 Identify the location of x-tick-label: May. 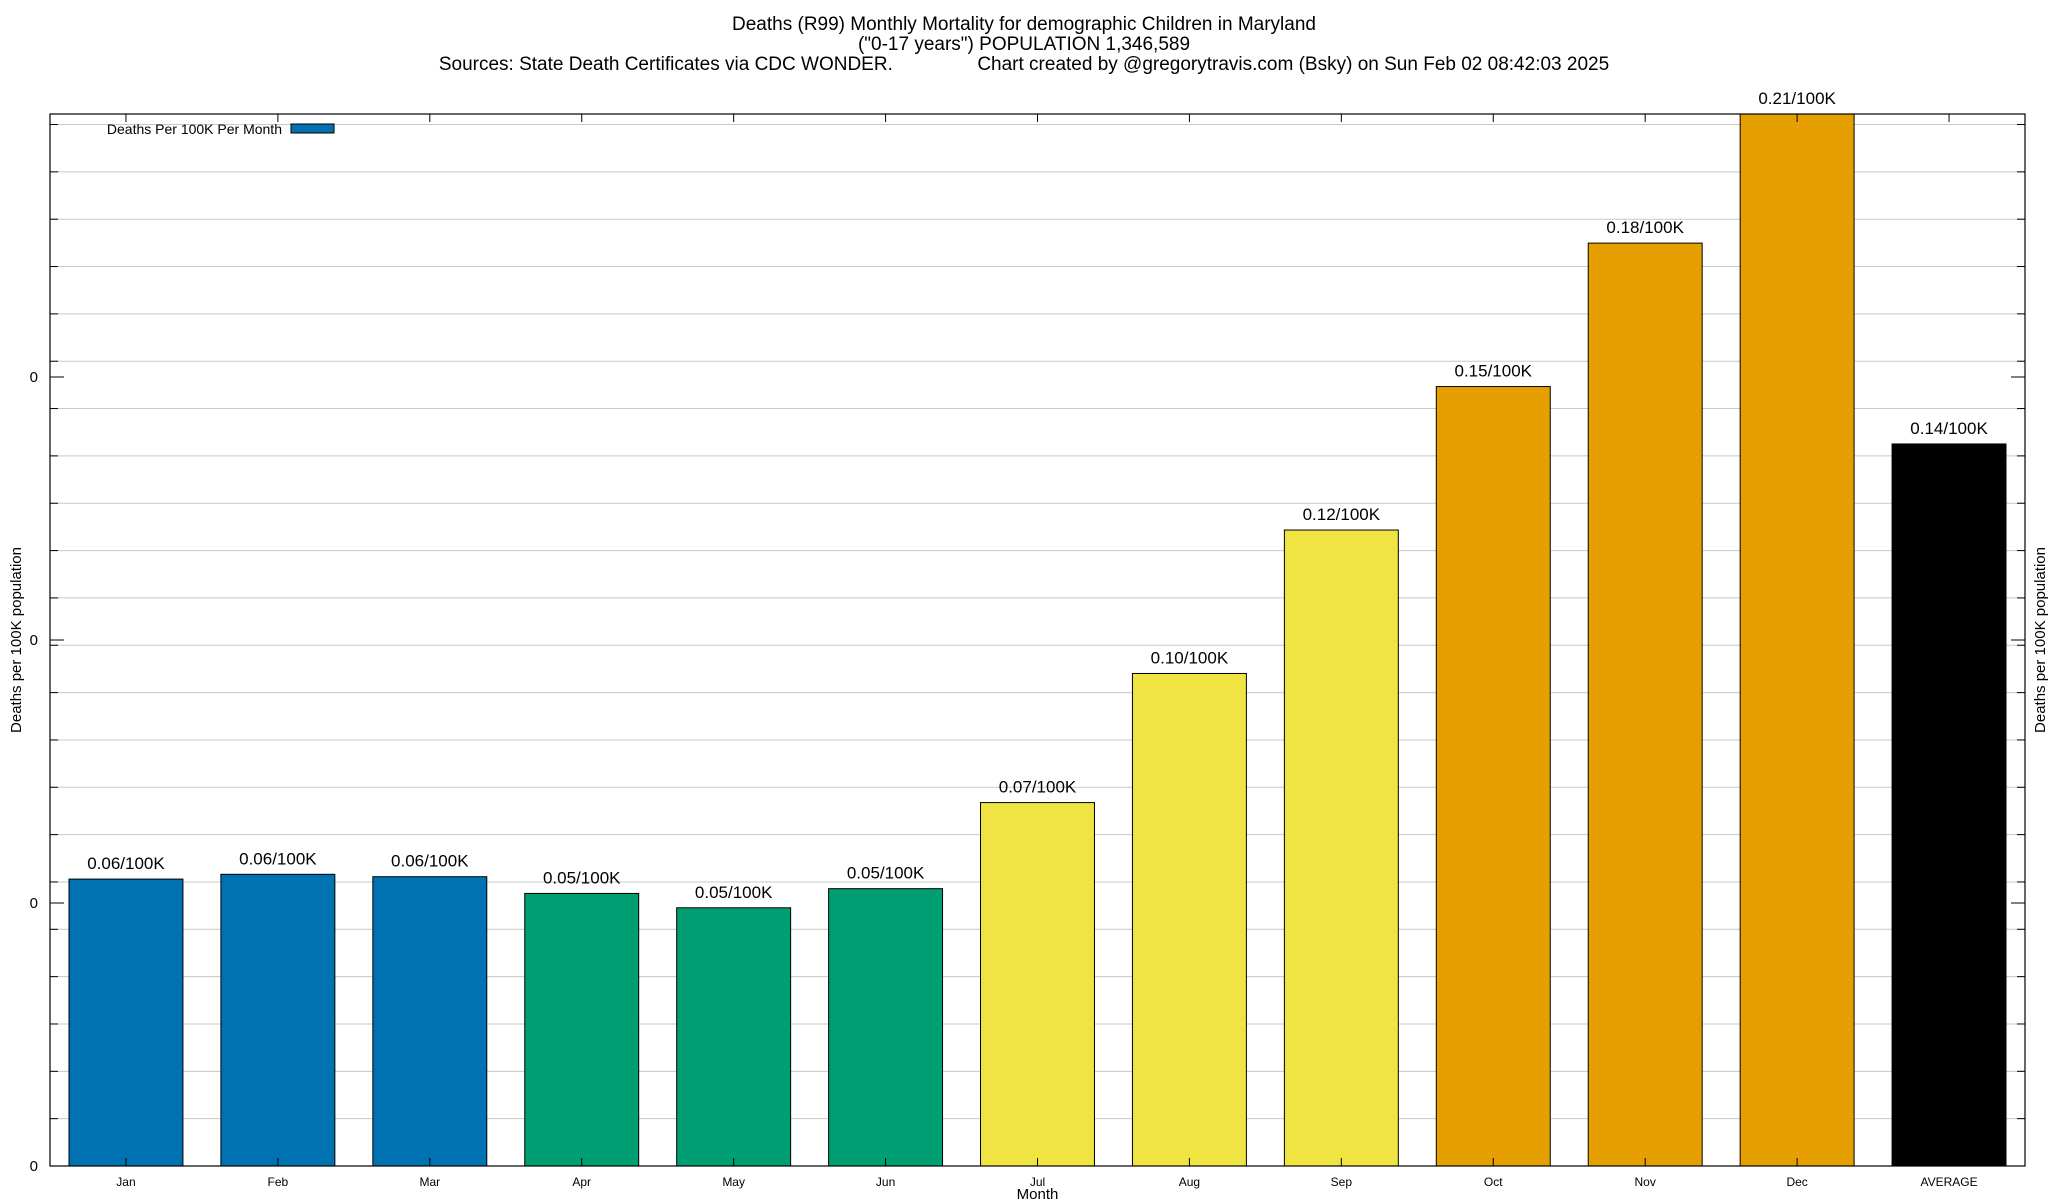
(733, 1182).